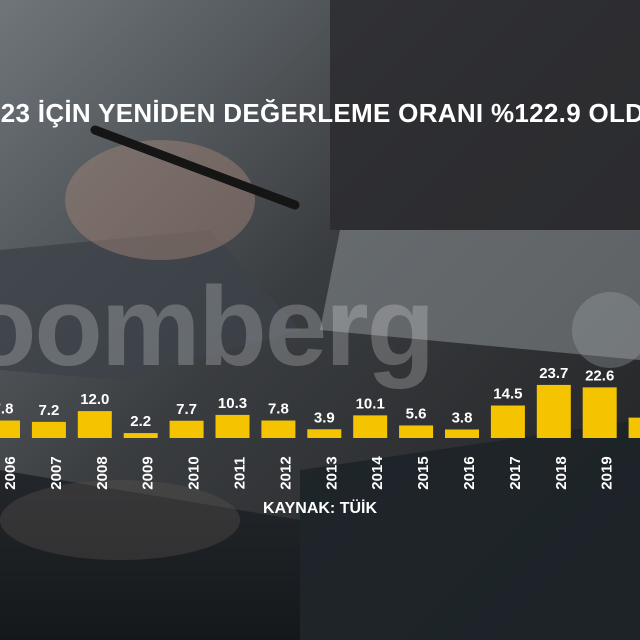  Describe the element at coordinates (278, 429) in the screenshot. I see `bar-2012` at that location.